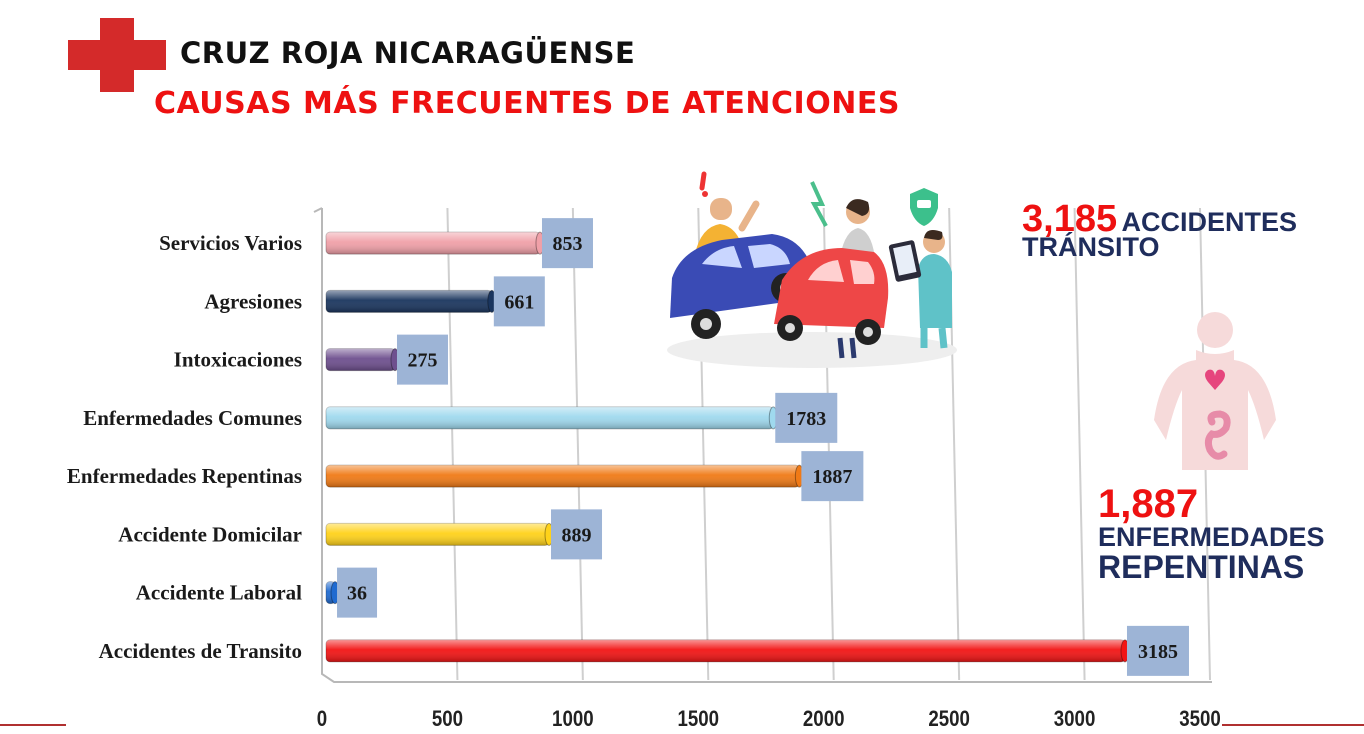  I want to click on category-label: Agresiones, so click(253, 301).